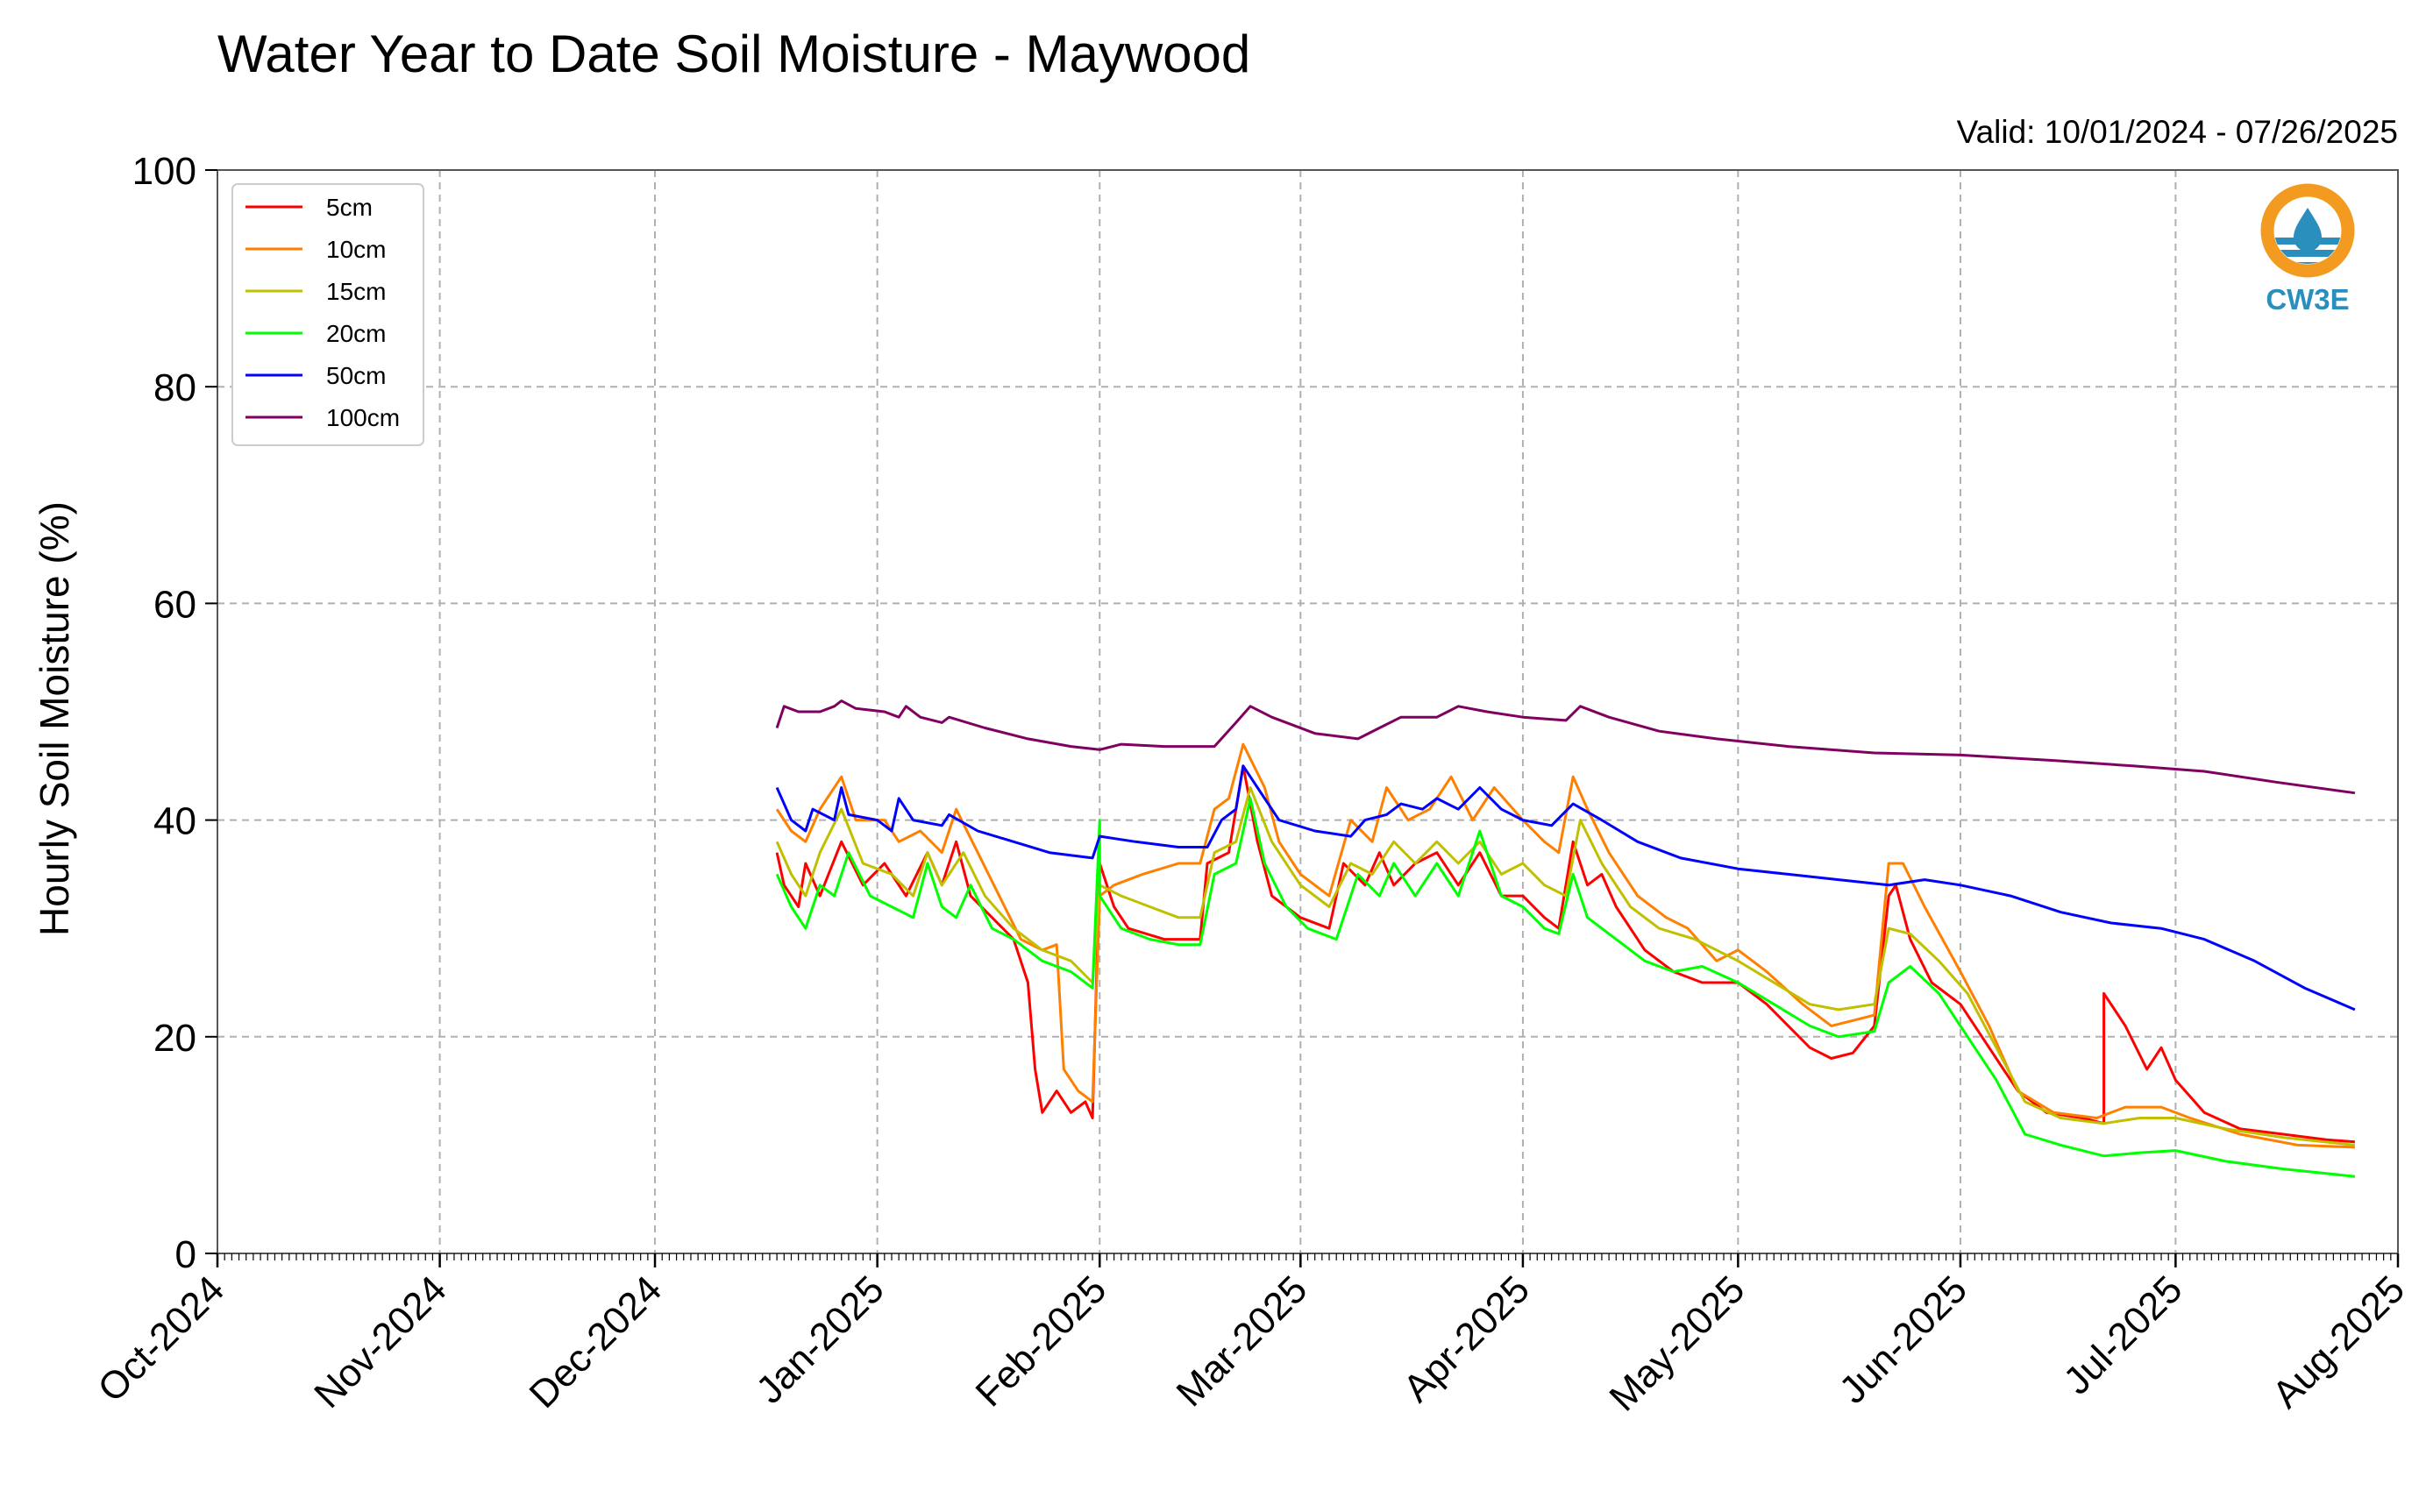 Image resolution: width=2426 pixels, height=1512 pixels. What do you see at coordinates (1565, 888) in the screenshot?
I see `series-line-50cm` at bounding box center [1565, 888].